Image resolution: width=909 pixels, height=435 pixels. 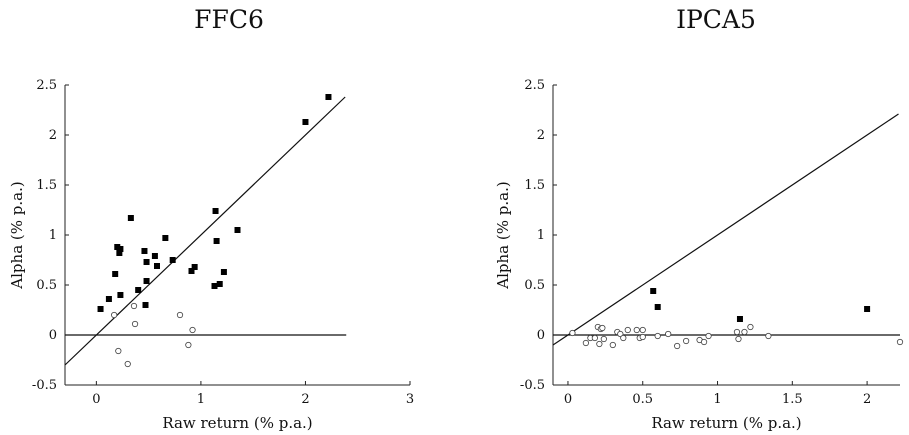 What do you see at coordinates (410, 399) in the screenshot?
I see `x-tick-label: 3` at bounding box center [410, 399].